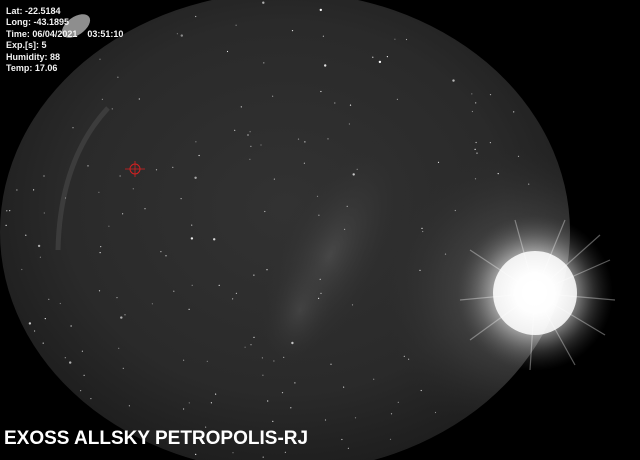 The height and width of the screenshot is (460, 640). What do you see at coordinates (82, 178) in the screenshot?
I see `lens-reflection-arc` at bounding box center [82, 178].